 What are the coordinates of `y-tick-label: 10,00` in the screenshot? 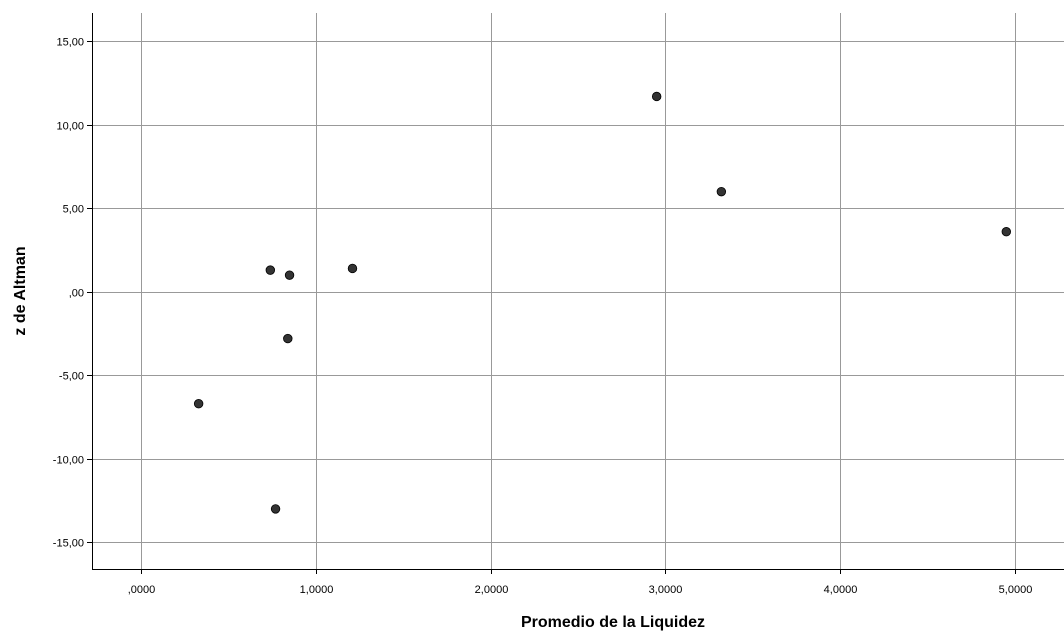 It's located at (70, 127).